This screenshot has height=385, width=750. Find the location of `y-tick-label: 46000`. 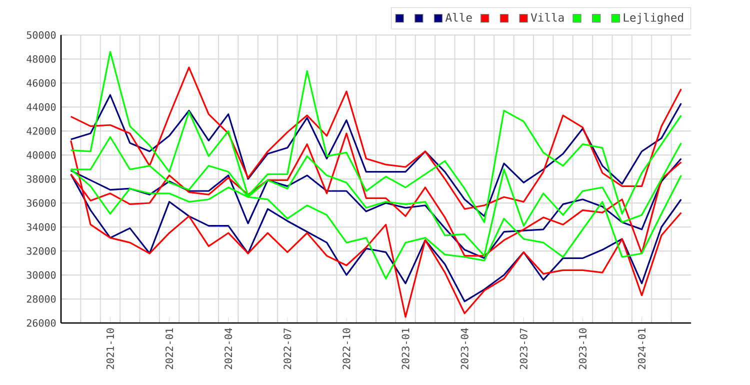

y-tick-label: 46000 is located at coordinates (41, 83).